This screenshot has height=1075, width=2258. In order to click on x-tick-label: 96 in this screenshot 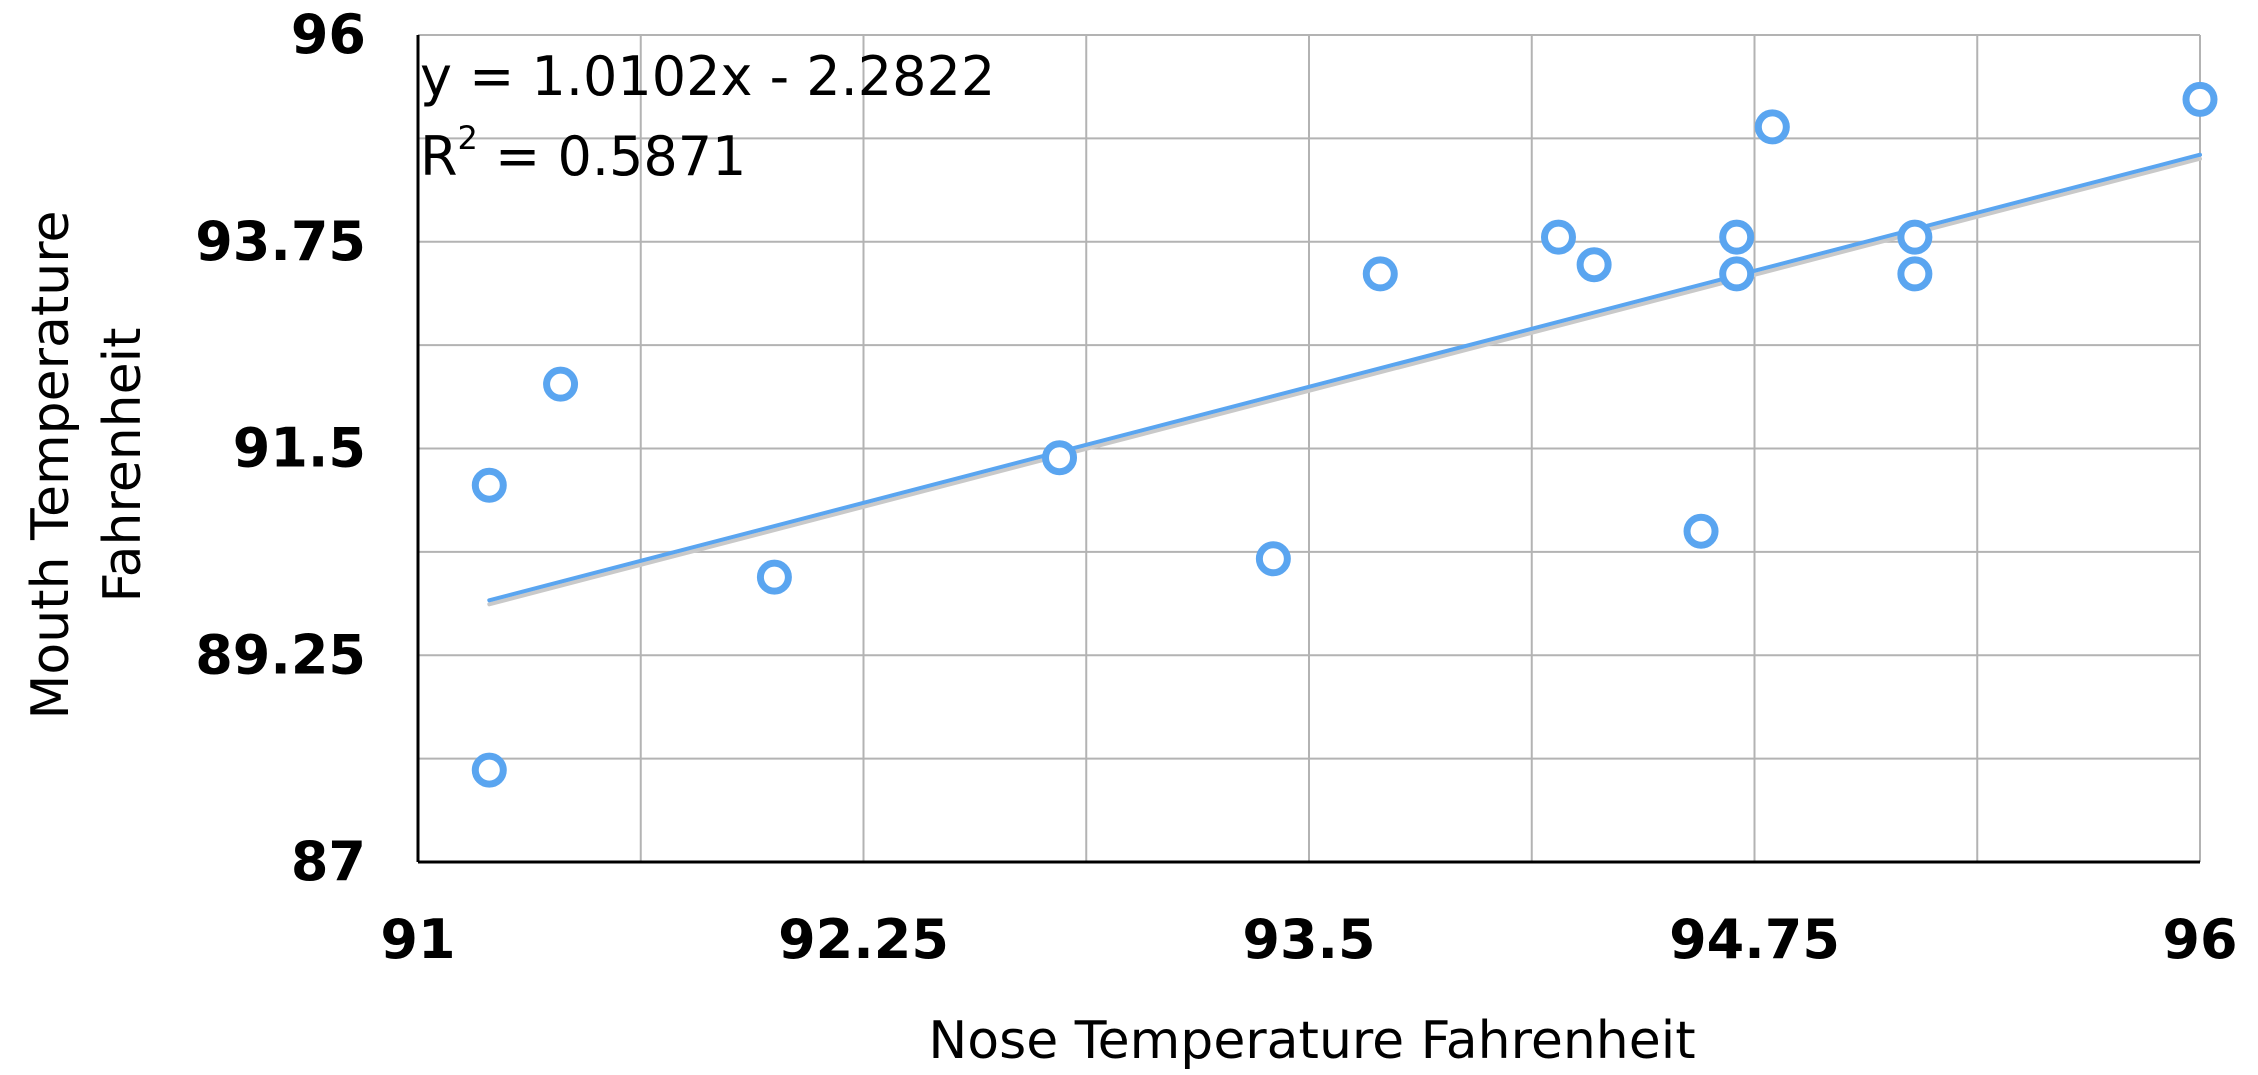, I will do `click(2199, 939)`.